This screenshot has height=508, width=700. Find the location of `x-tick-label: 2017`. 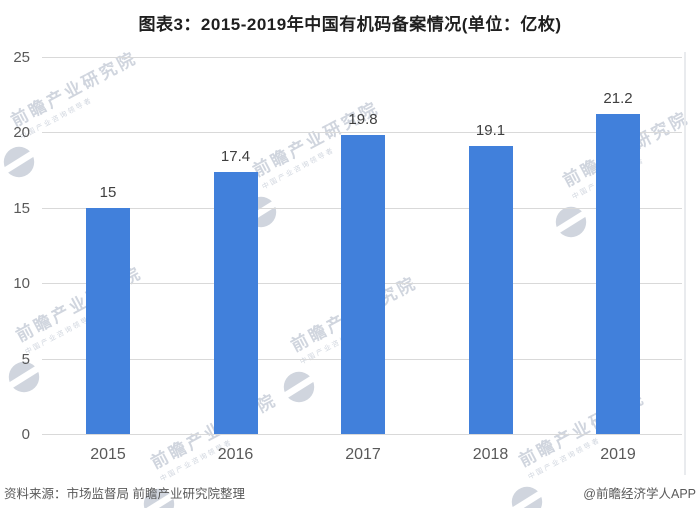

x-tick-label: 2017 is located at coordinates (363, 454).